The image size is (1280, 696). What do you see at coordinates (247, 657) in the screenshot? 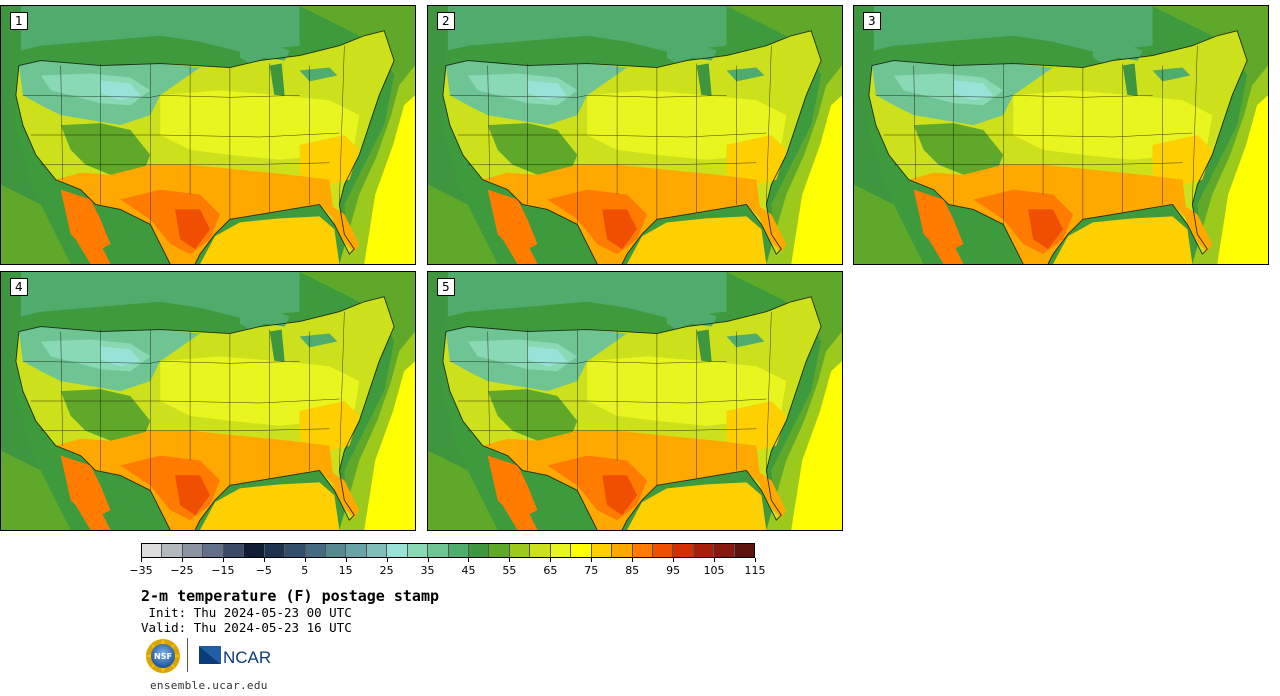
I see `svg-text: NCAR` at bounding box center [247, 657].